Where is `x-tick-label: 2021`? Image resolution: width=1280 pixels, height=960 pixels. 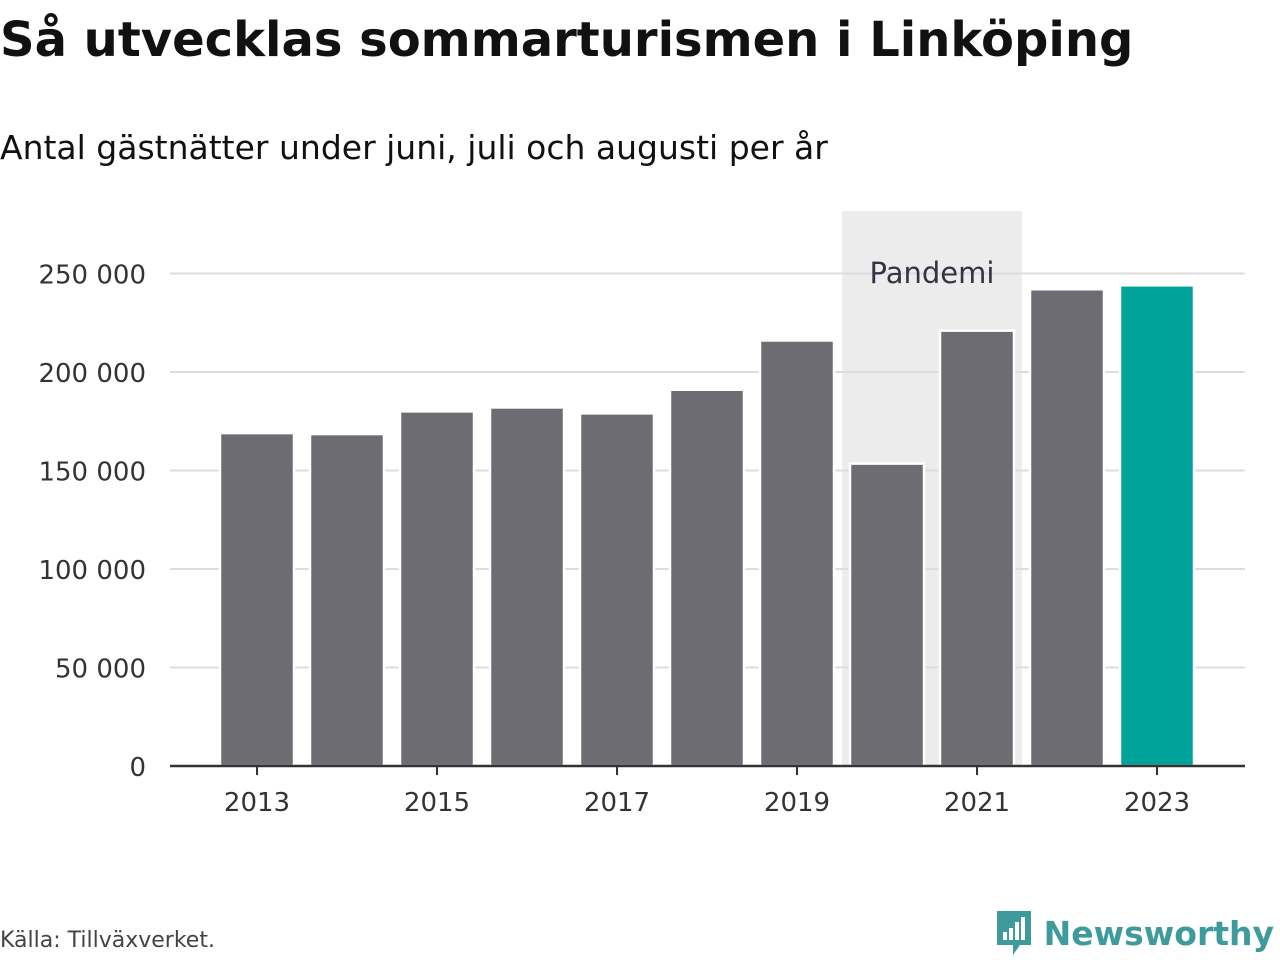 x-tick-label: 2021 is located at coordinates (977, 803).